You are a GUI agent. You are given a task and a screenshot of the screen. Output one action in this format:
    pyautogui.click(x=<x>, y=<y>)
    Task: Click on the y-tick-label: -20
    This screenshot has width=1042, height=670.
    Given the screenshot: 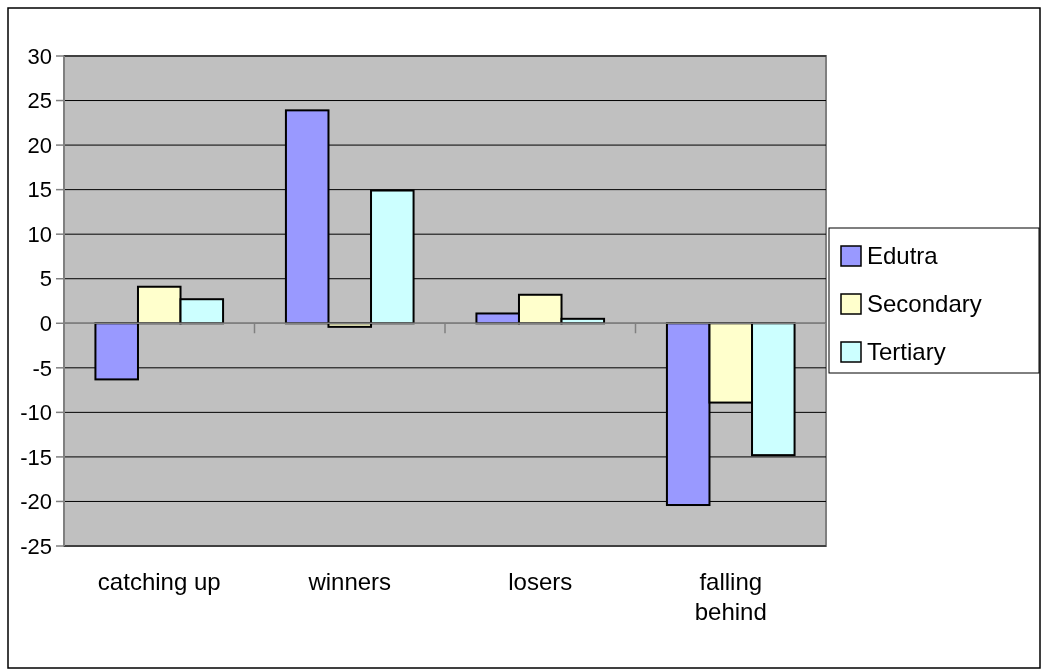 What is the action you would take?
    pyautogui.click(x=36, y=502)
    